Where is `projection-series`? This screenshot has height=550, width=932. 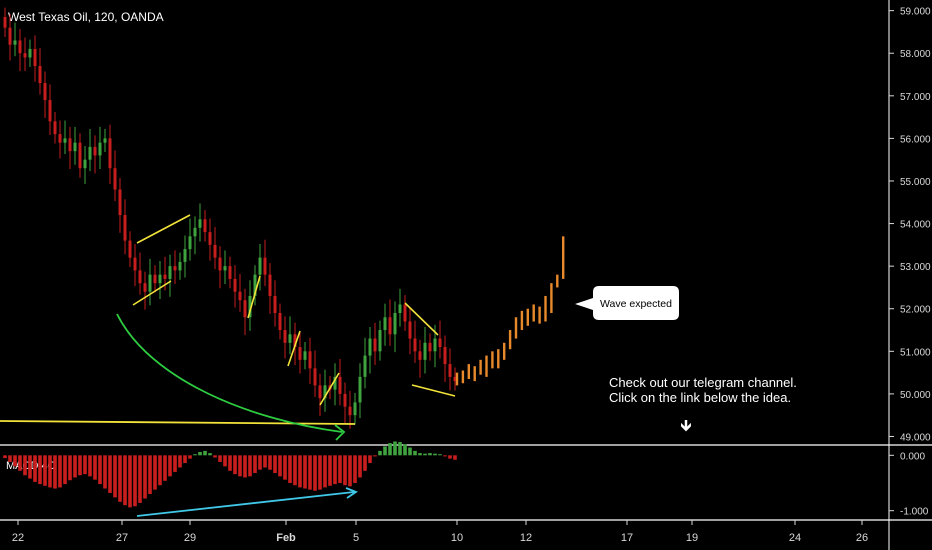 projection-series is located at coordinates (510, 311).